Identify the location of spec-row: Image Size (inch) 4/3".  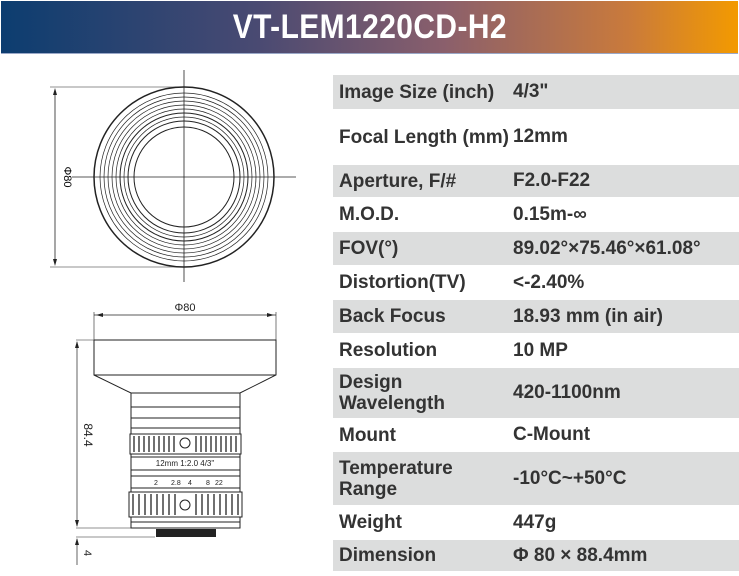
(536, 93).